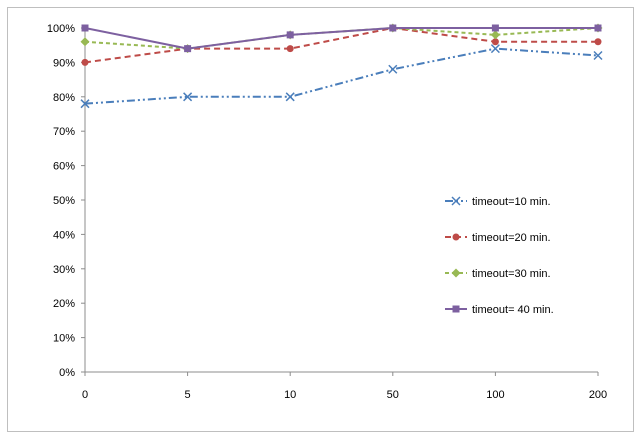 The width and height of the screenshot is (642, 439). I want to click on y-tick-label: 30%, so click(64, 270).